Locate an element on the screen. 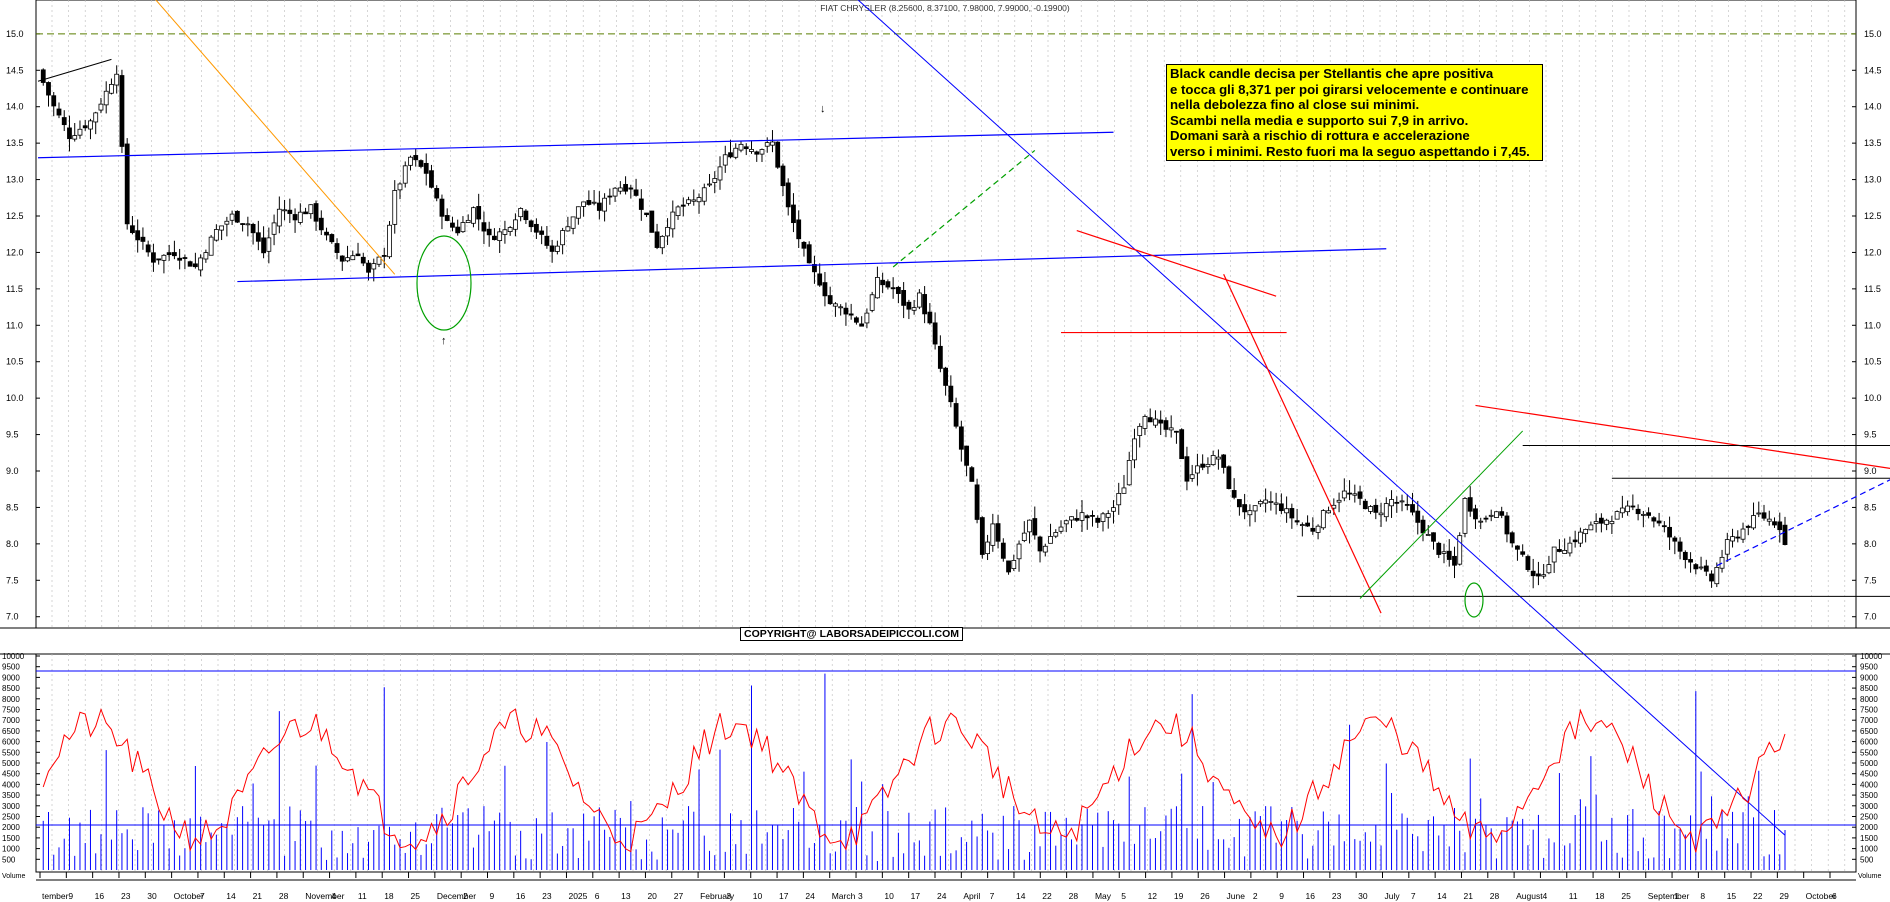 The image size is (1890, 902). x-tick-label: 25 is located at coordinates (416, 896).